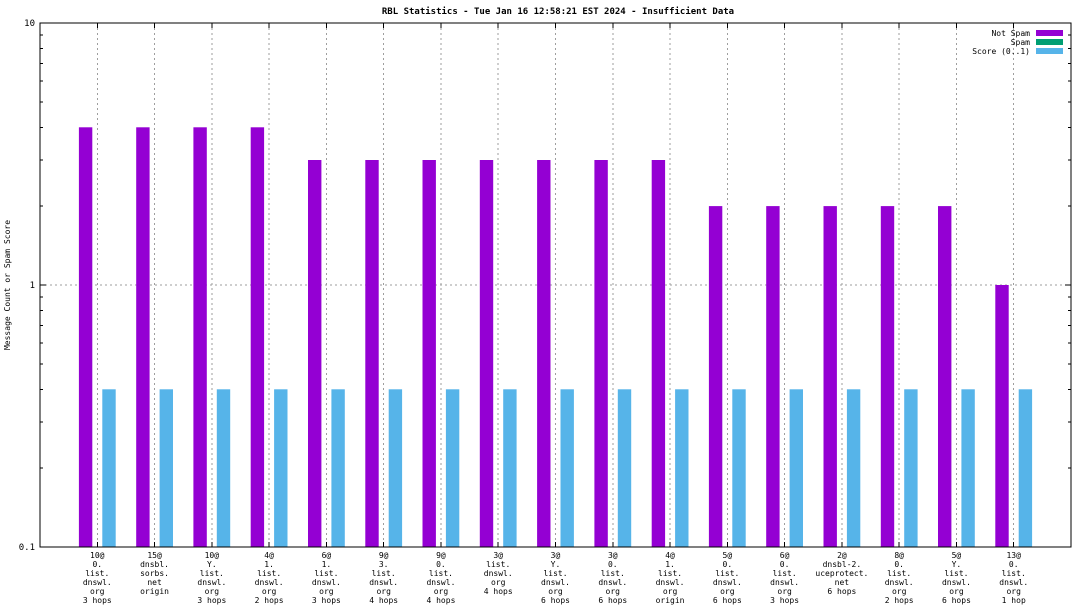 This screenshot has width=1088, height=612. I want to click on bar-score-0-1--2, so click(223, 468).